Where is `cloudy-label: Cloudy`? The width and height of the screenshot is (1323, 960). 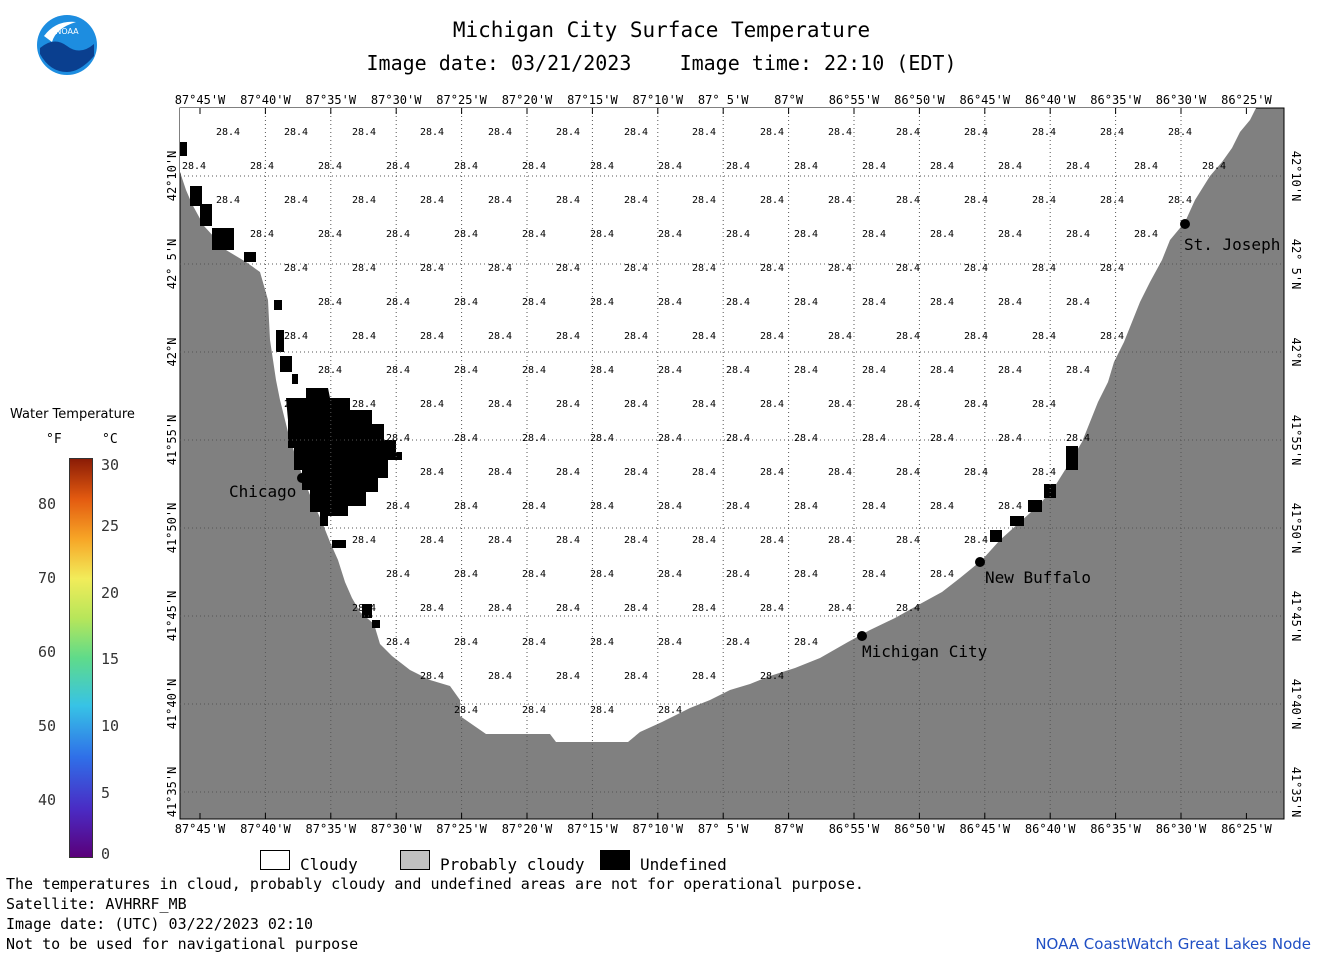 cloudy-label: Cloudy is located at coordinates (329, 864).